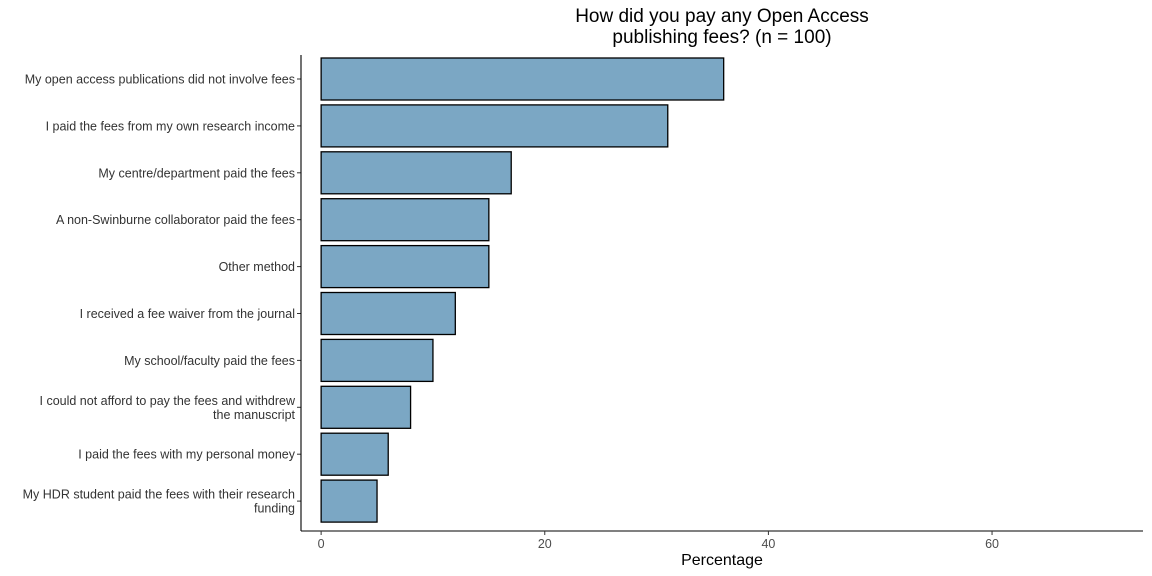 The width and height of the screenshot is (1152, 576). I want to click on x-tick-label: 40, so click(768, 544).